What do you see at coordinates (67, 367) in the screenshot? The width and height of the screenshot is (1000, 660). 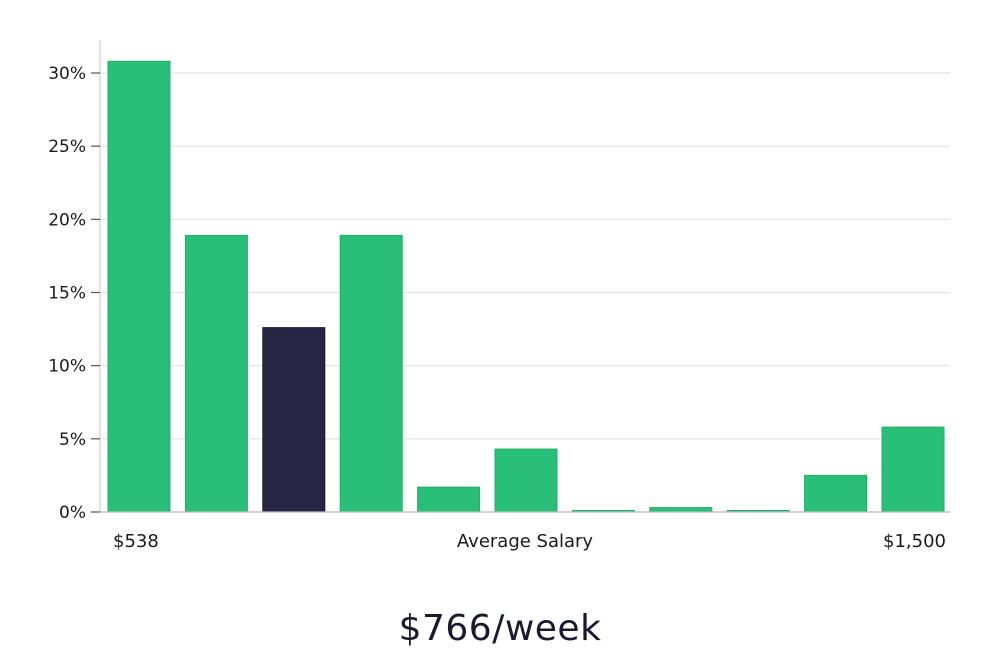 I see `y-tick-label: 10%` at bounding box center [67, 367].